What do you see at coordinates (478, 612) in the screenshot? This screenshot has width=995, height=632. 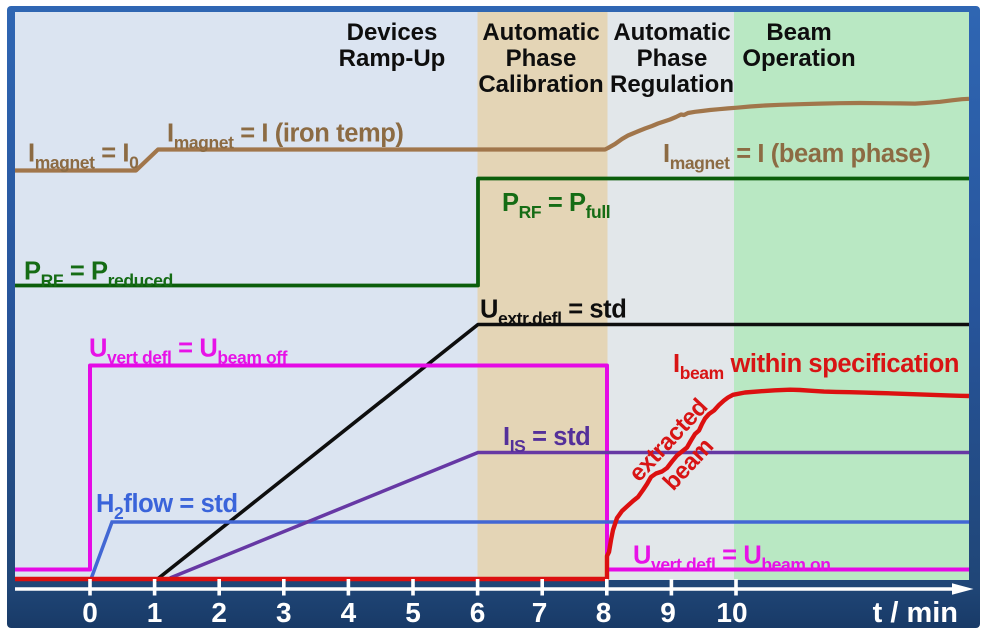 I see `svg-text: 6` at bounding box center [478, 612].